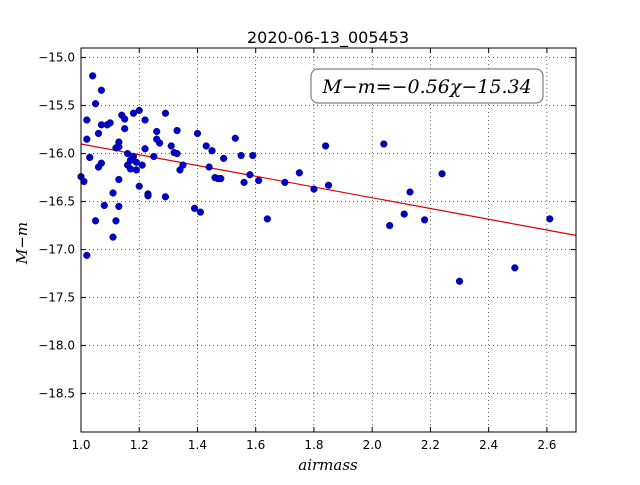 This screenshot has width=640, height=485. I want to click on y-tick-label: −18.5, so click(56, 394).